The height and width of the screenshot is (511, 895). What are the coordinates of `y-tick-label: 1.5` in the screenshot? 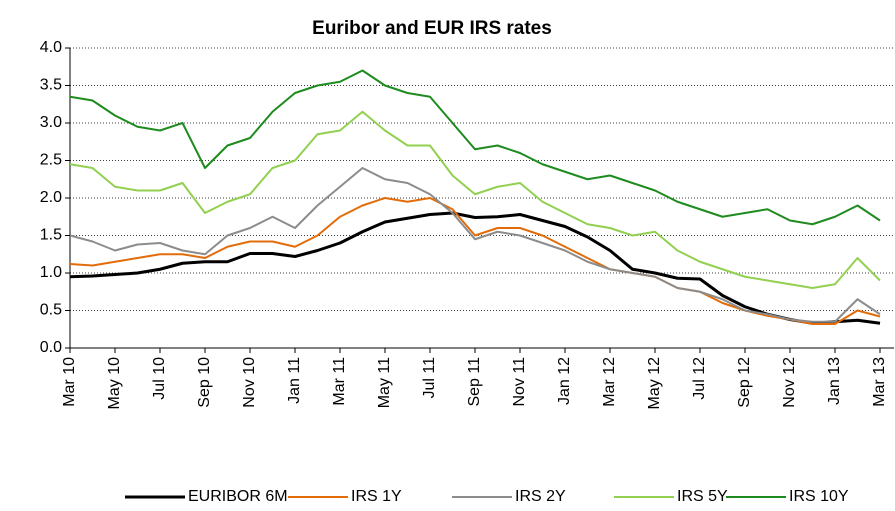 It's located at (51, 235).